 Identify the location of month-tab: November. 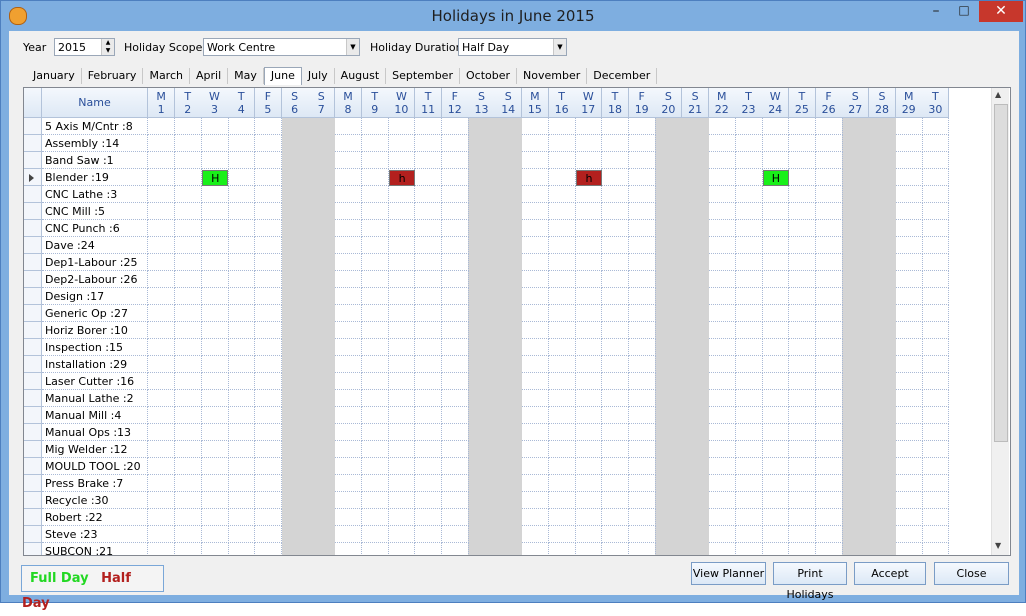
(552, 76).